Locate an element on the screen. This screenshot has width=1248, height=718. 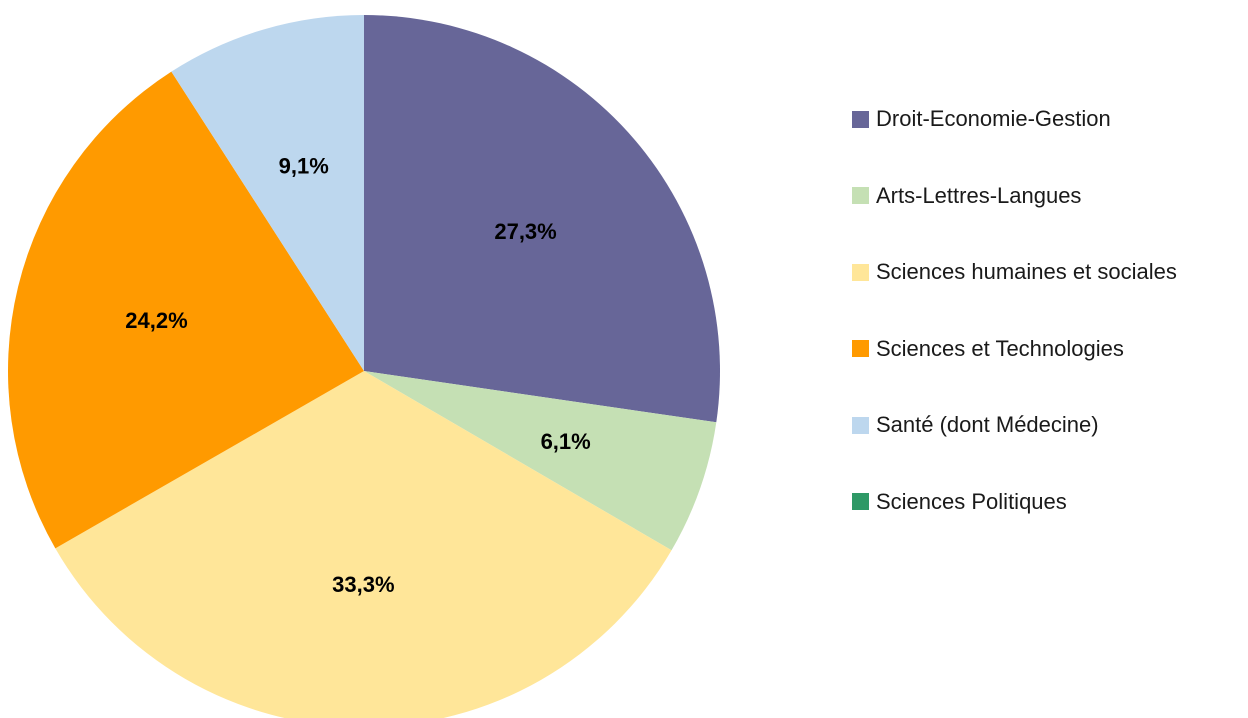
legend-item: Sciences et Technologies is located at coordinates (1014, 349).